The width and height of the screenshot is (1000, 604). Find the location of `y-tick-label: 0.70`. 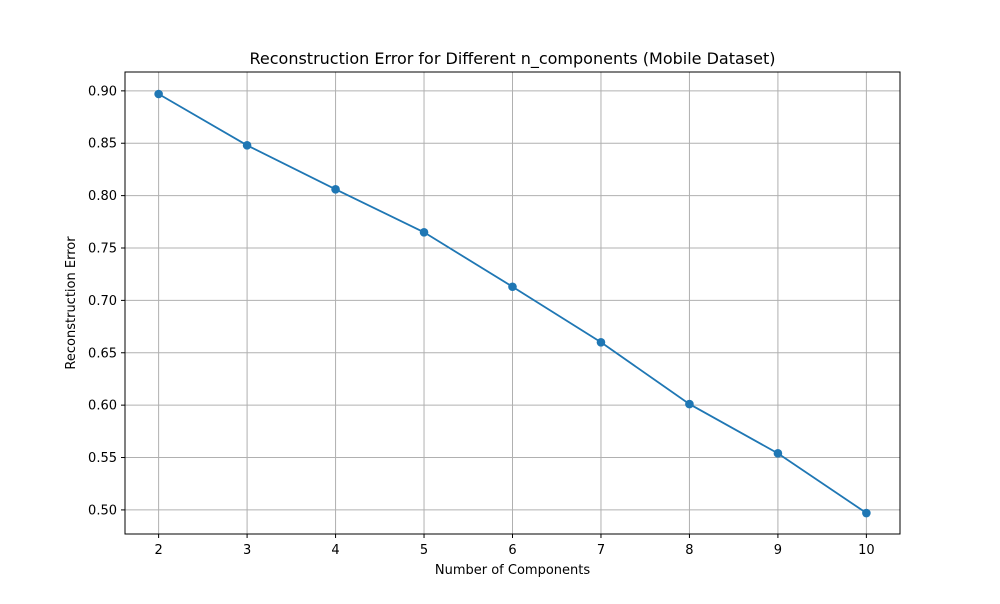

y-tick-label: 0.70 is located at coordinates (102, 301).